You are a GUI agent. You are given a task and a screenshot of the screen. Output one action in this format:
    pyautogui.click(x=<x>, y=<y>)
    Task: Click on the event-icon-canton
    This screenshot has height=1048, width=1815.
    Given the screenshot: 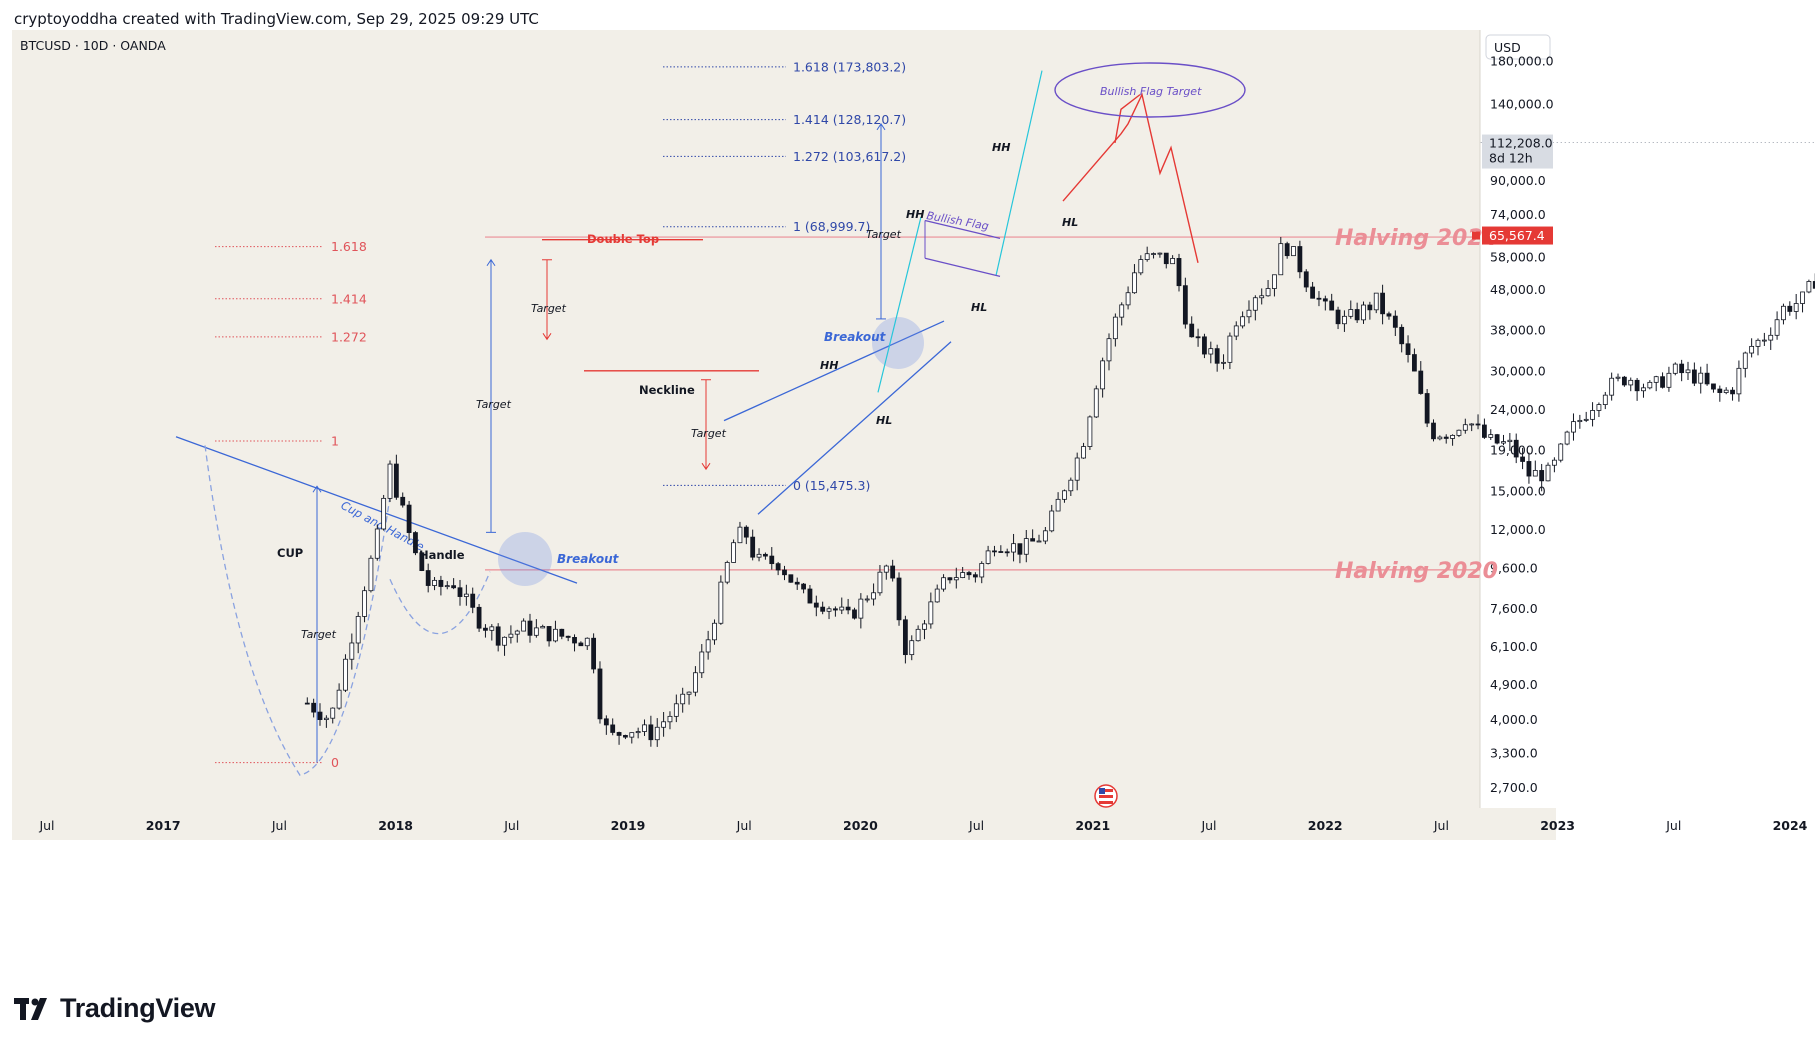 What is the action you would take?
    pyautogui.click(x=1102, y=791)
    